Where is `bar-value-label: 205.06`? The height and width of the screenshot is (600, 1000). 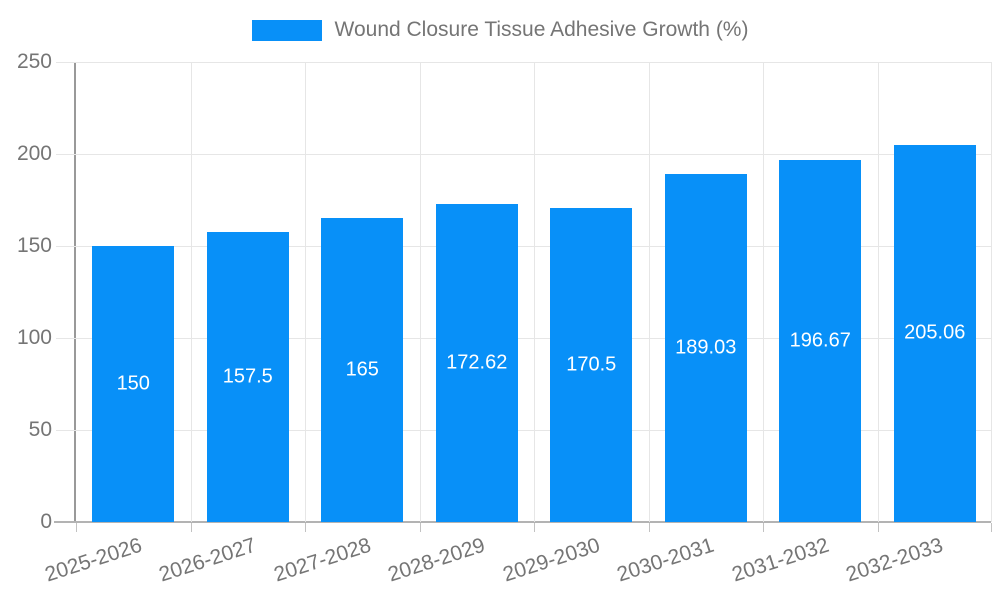
bar-value-label: 205.06 is located at coordinates (935, 332).